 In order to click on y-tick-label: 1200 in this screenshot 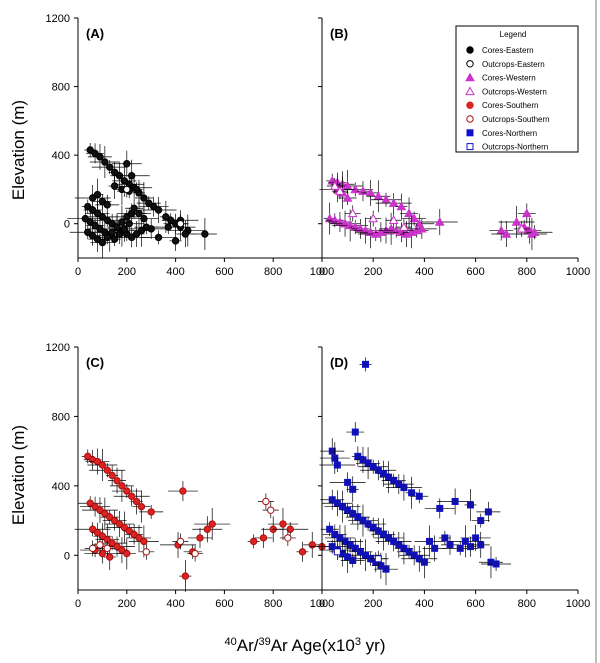, I will do `click(58, 19)`.